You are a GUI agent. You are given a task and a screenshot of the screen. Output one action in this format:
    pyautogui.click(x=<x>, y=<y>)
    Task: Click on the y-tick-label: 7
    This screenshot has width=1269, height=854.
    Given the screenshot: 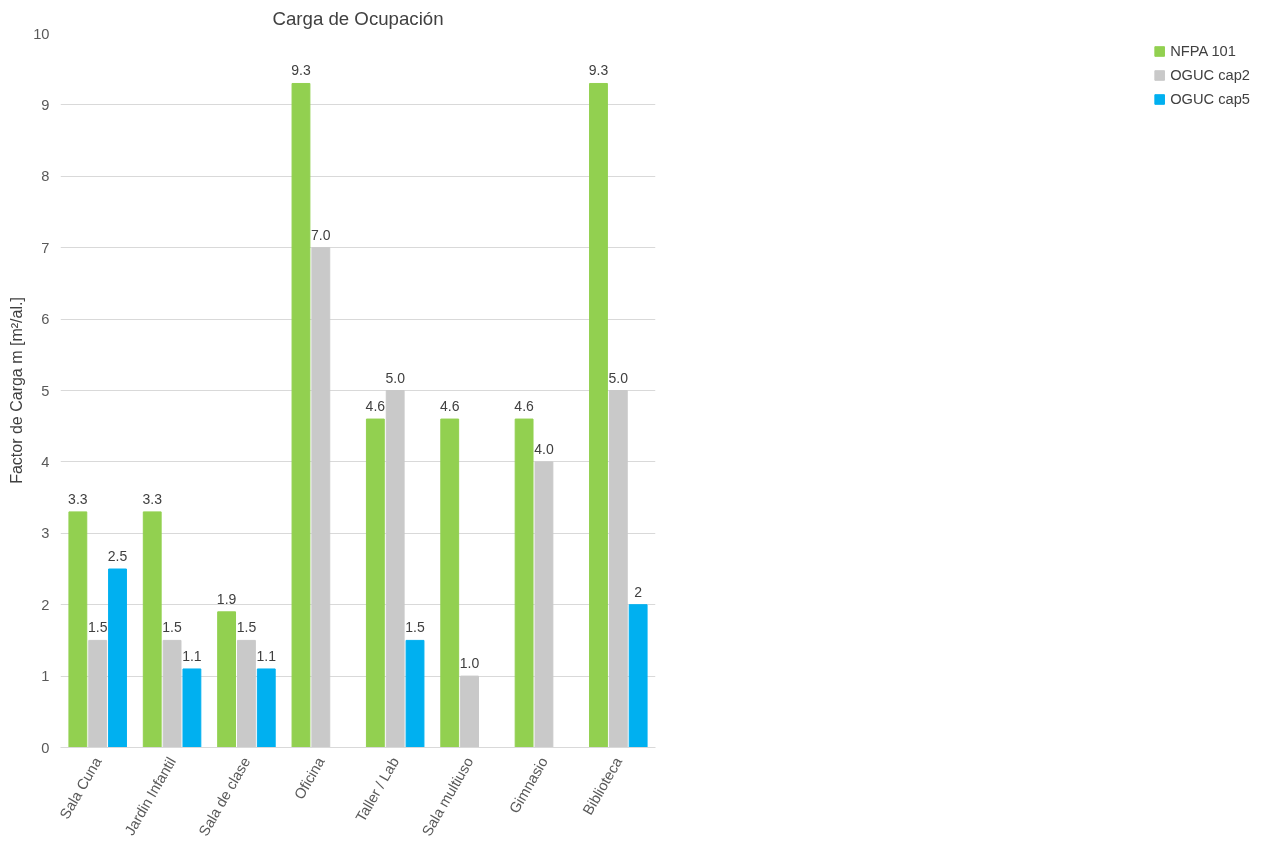 What is the action you would take?
    pyautogui.click(x=45, y=247)
    